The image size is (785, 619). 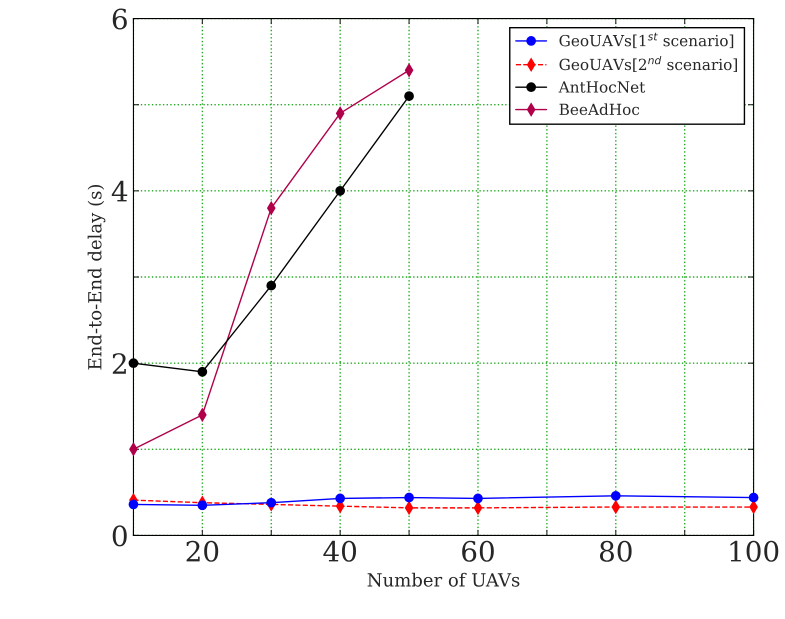 I want to click on y-tick-label: 4, so click(x=120, y=191).